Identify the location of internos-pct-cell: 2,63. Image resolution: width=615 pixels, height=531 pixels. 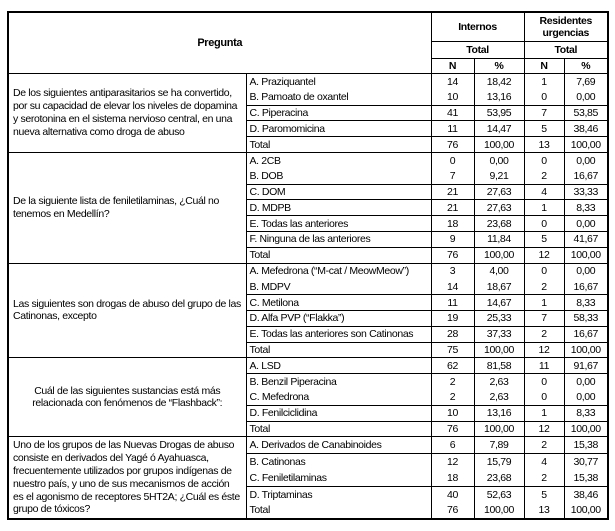
(498, 397).